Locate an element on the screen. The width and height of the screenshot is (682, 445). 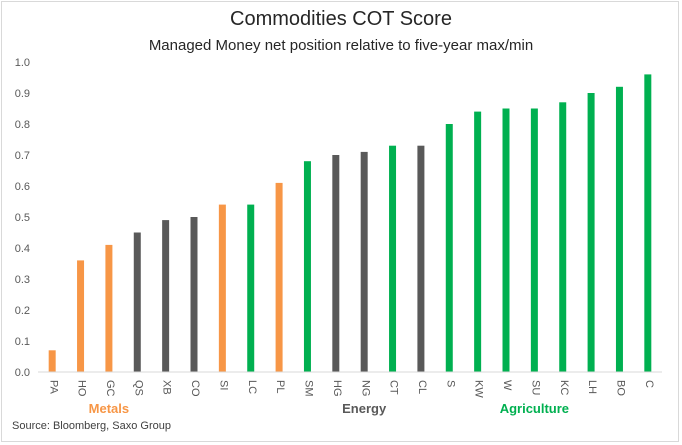
x-tick-label: KC is located at coordinates (564, 387).